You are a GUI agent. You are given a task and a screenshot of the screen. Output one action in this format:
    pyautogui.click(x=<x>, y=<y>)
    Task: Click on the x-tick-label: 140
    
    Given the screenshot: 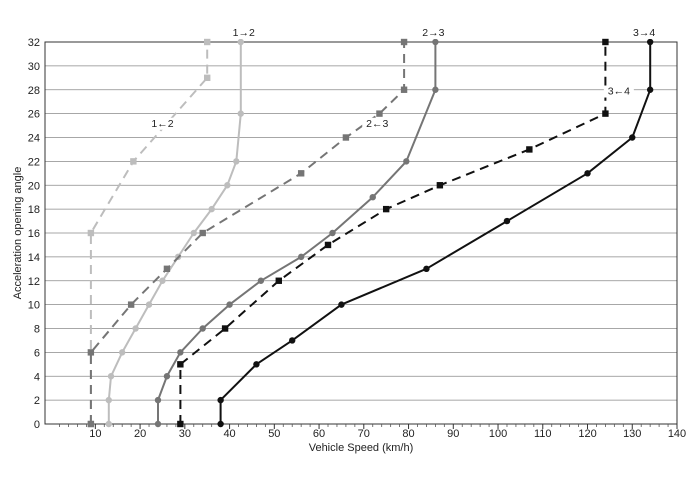 What is the action you would take?
    pyautogui.click(x=677, y=434)
    